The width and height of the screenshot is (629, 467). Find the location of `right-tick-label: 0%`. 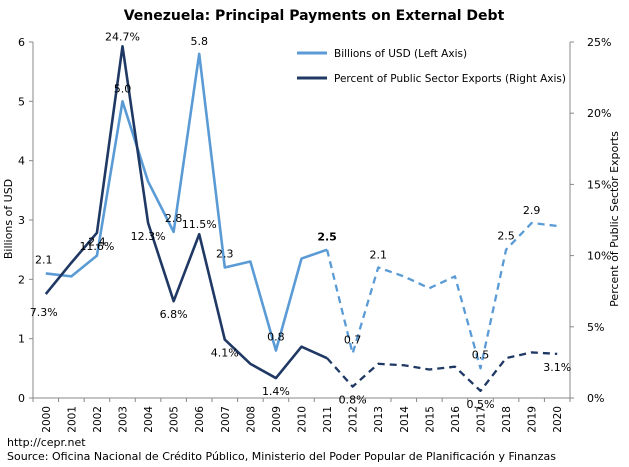

right-tick-label: 0% is located at coordinates (595, 398).